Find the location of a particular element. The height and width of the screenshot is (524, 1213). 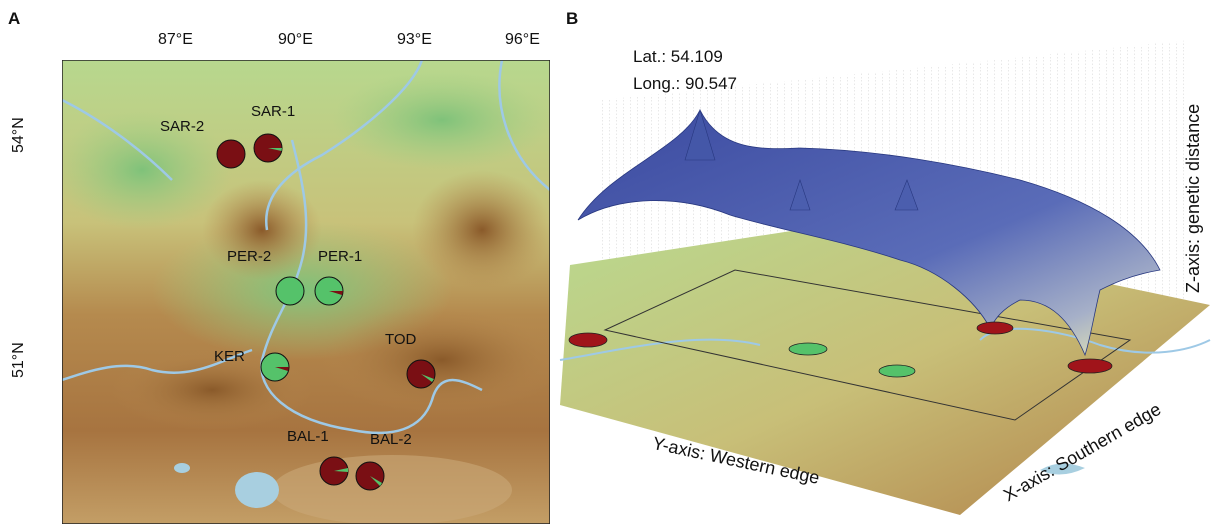

site-label: PER-1 is located at coordinates (340, 256).